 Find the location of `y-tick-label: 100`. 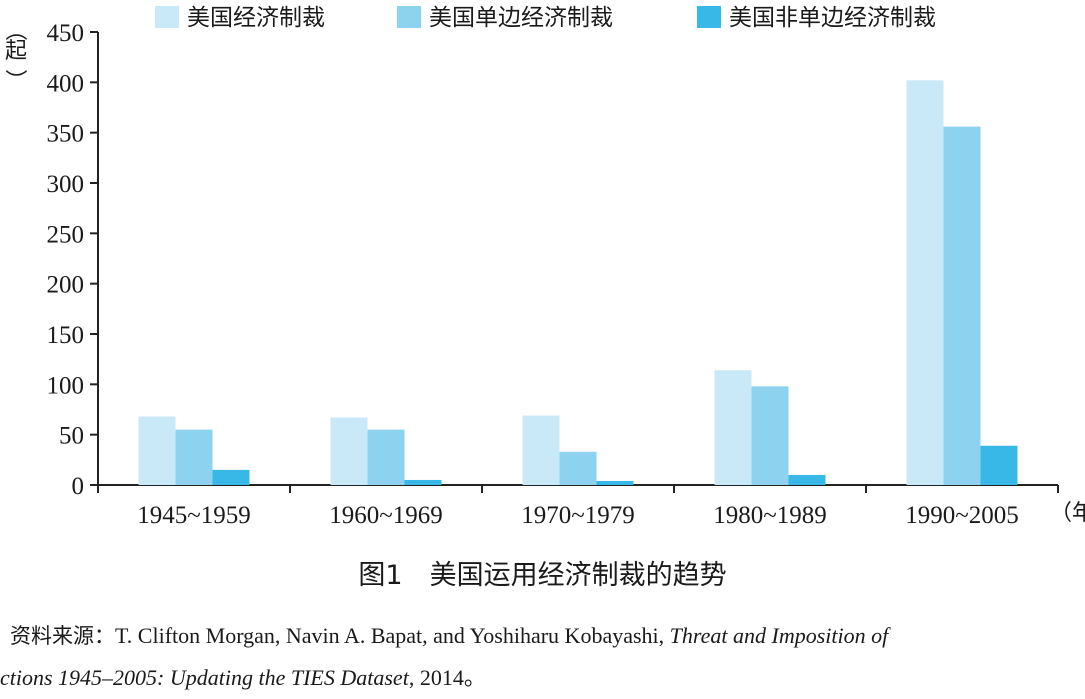

y-tick-label: 100 is located at coordinates (66, 385).